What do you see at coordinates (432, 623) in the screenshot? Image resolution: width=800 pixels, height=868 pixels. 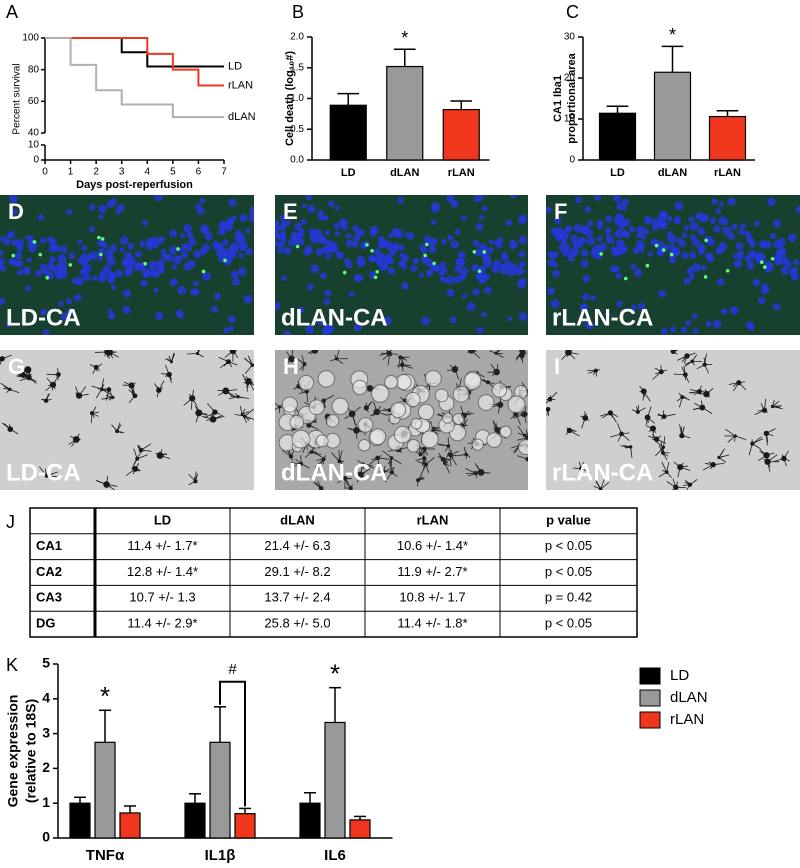 I see `table-cell: 11.4 +/- 1.8*` at bounding box center [432, 623].